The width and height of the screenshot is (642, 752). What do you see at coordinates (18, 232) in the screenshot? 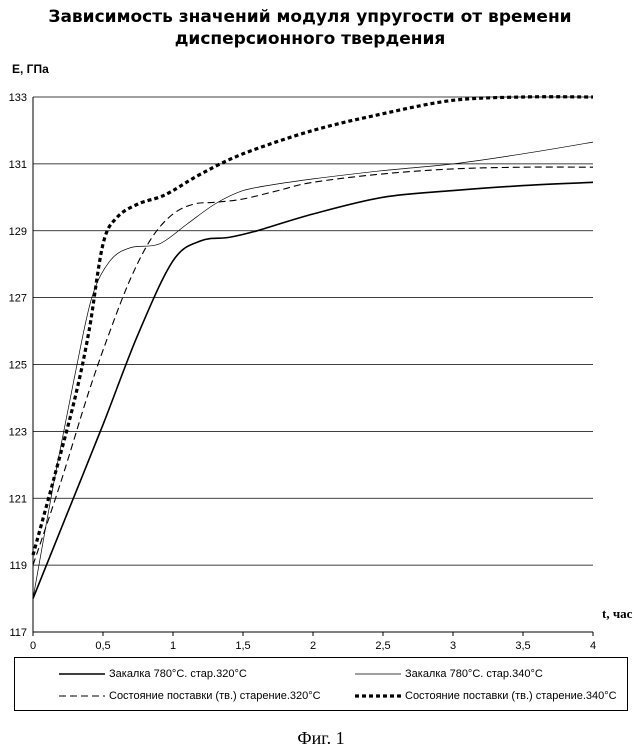
I see `y-tick-label-6: 129` at bounding box center [18, 232].